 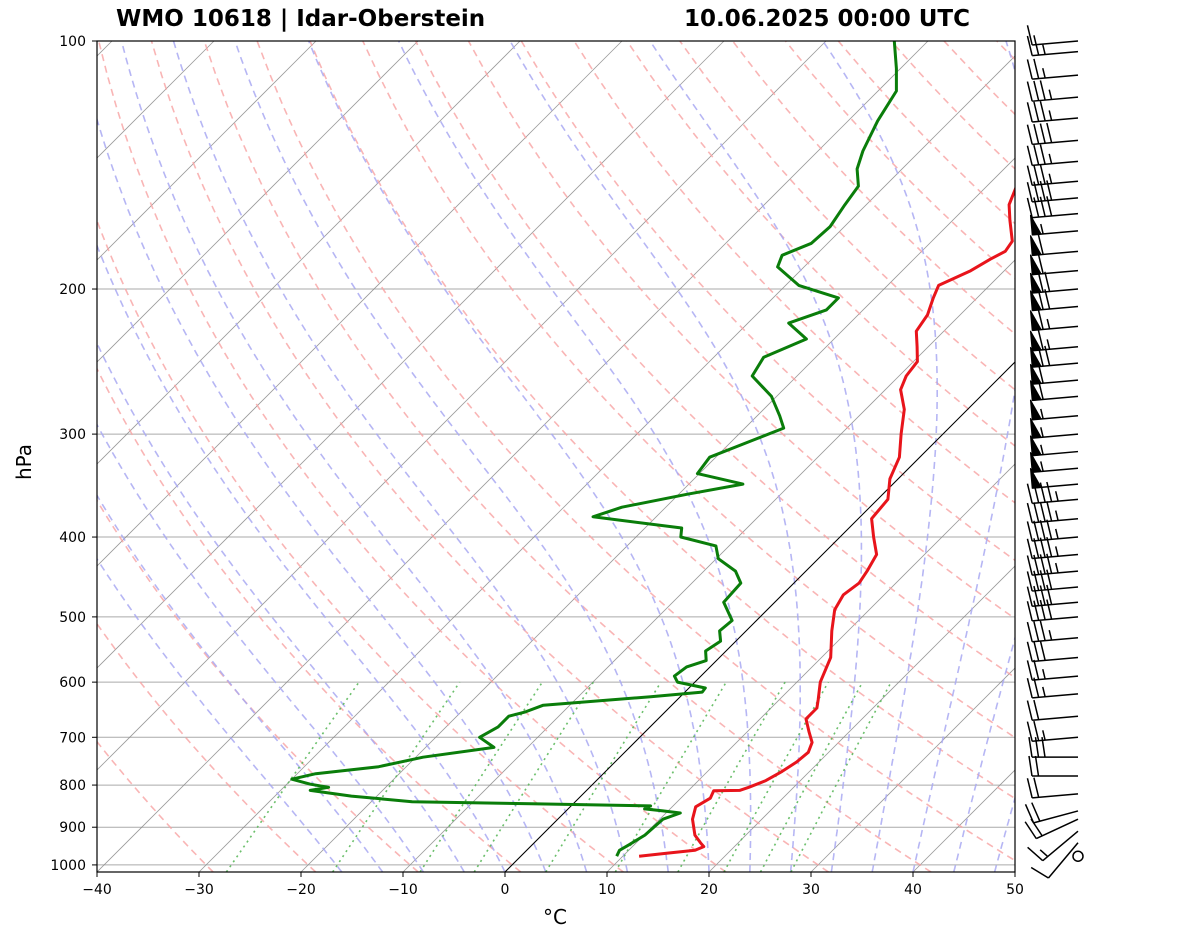 I want to click on x-axis-label: °C, so click(x=555, y=917).